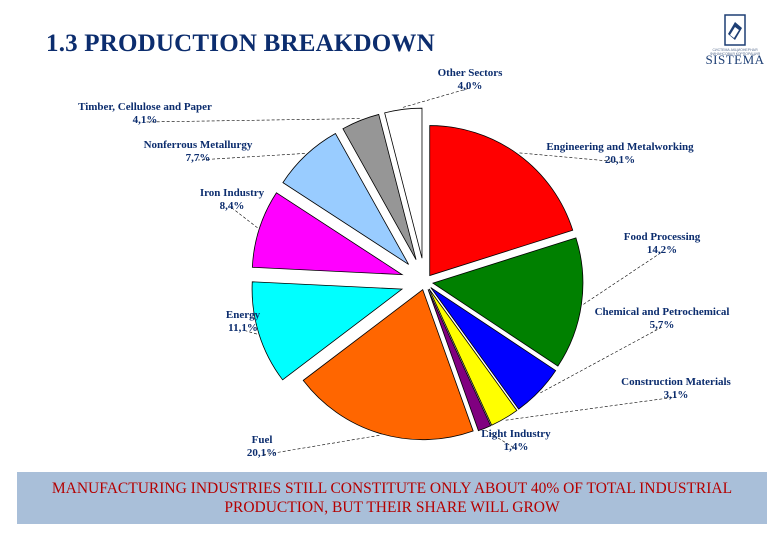 The width and height of the screenshot is (780, 540). Describe the element at coordinates (516, 447) in the screenshot. I see `slice-value-label: 1,4%` at that location.